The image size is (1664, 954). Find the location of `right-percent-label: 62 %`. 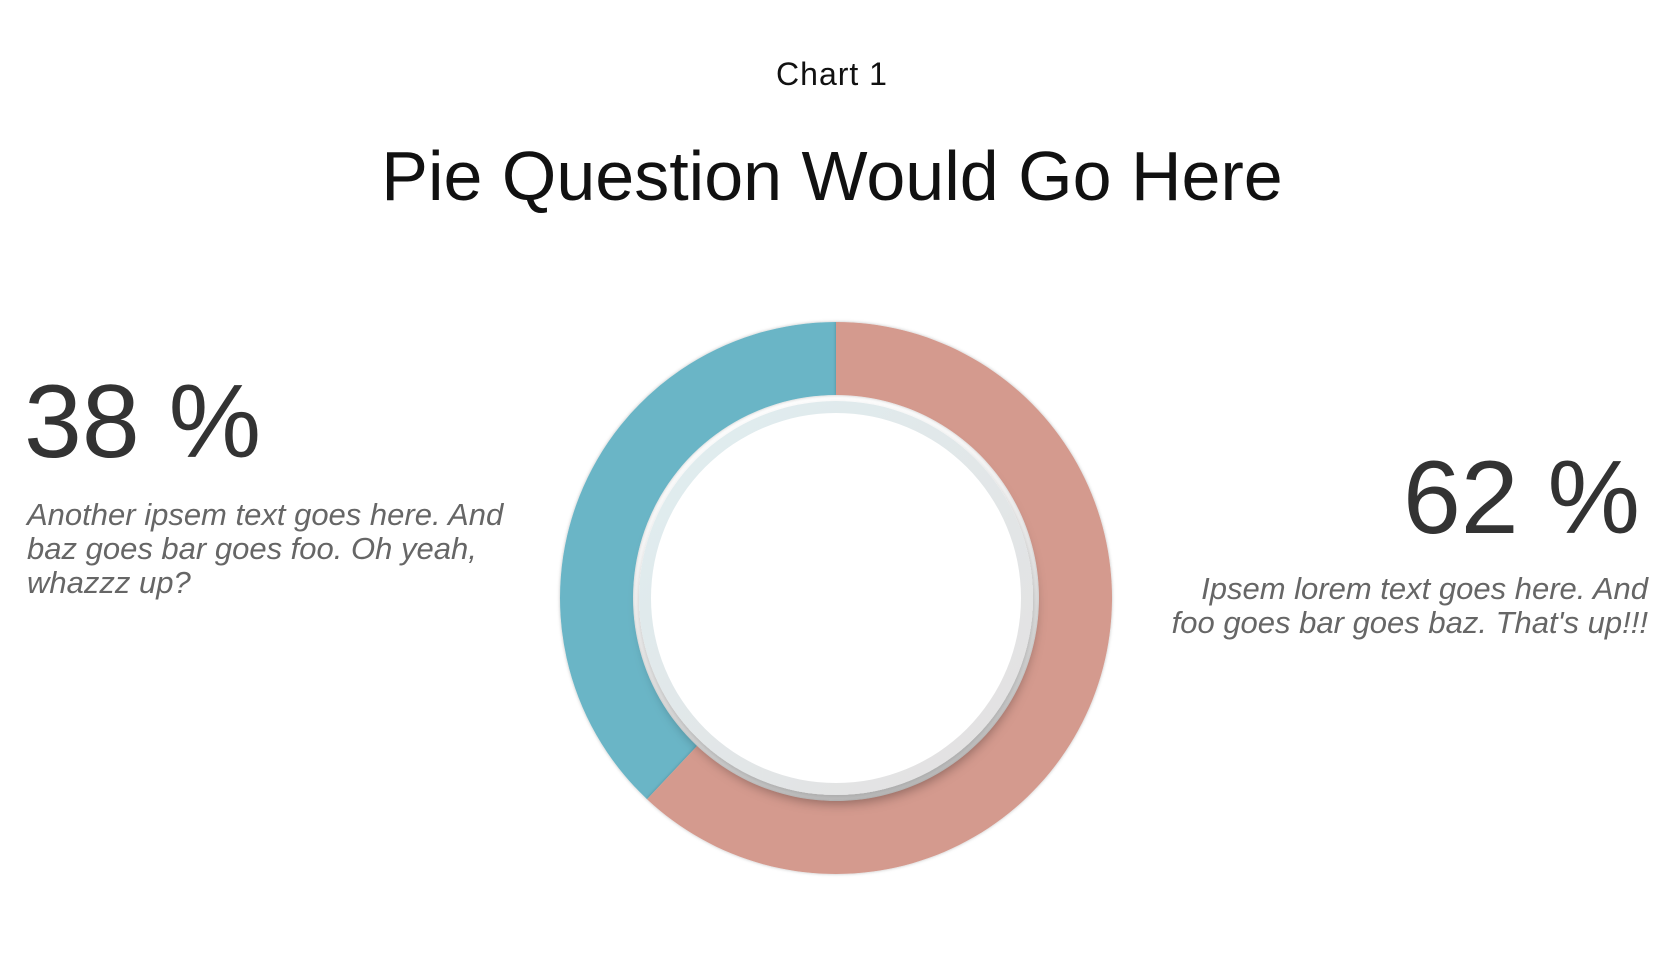

right-percent-label: 62 % is located at coordinates (1521, 498).